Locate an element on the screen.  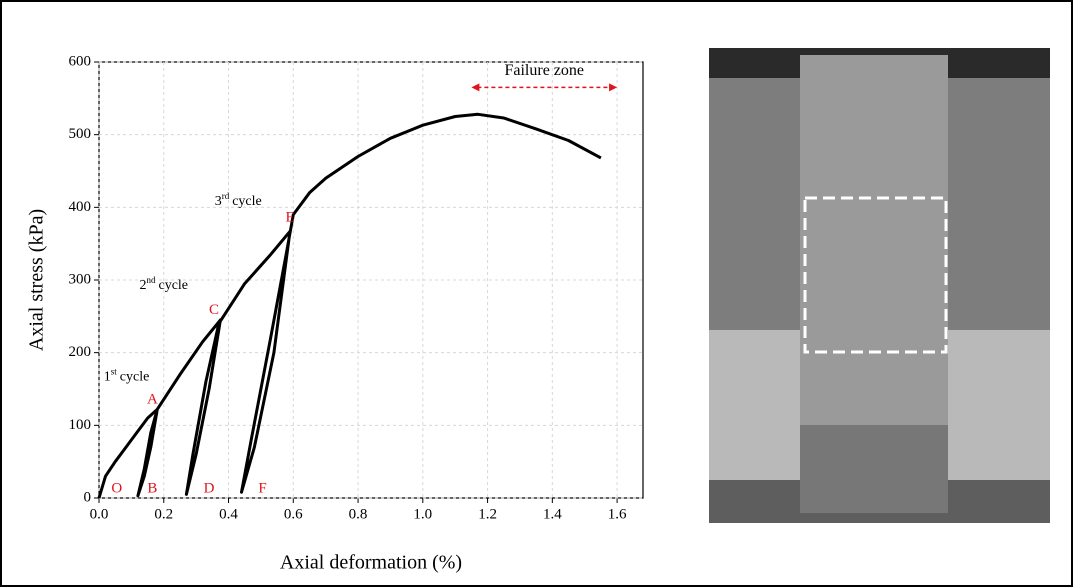
y-axis-title: Axial stress (kPa) is located at coordinates (37, 280).